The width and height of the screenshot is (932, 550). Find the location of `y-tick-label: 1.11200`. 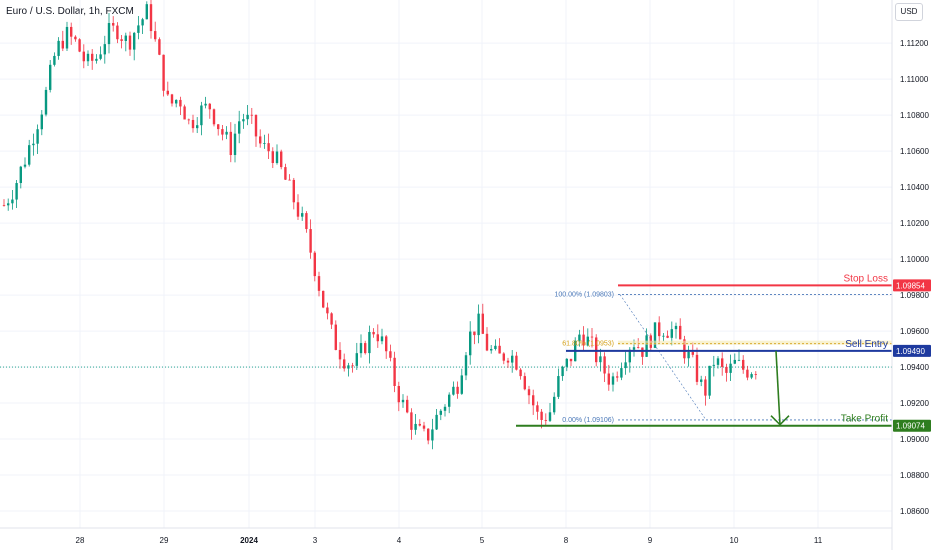

y-tick-label: 1.11200 is located at coordinates (914, 43).